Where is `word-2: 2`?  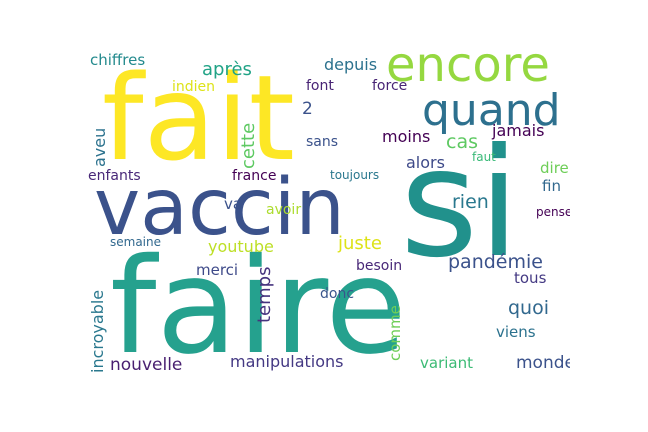 word-2: 2 is located at coordinates (307, 109).